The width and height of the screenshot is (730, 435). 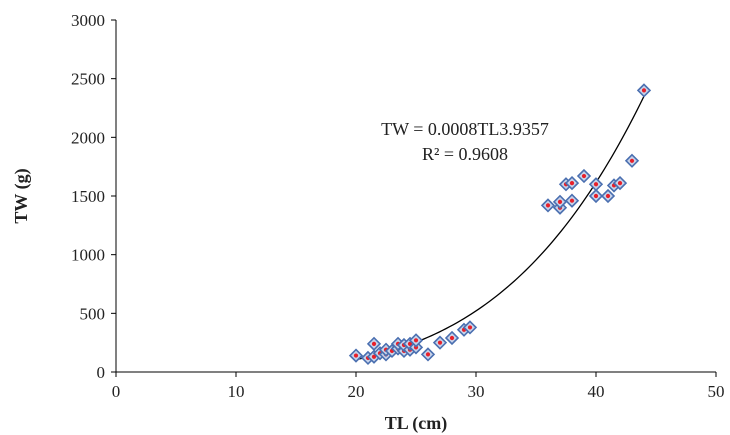 I want to click on x-ticks: 0 10 20 30 40 50, so click(x=418, y=386).